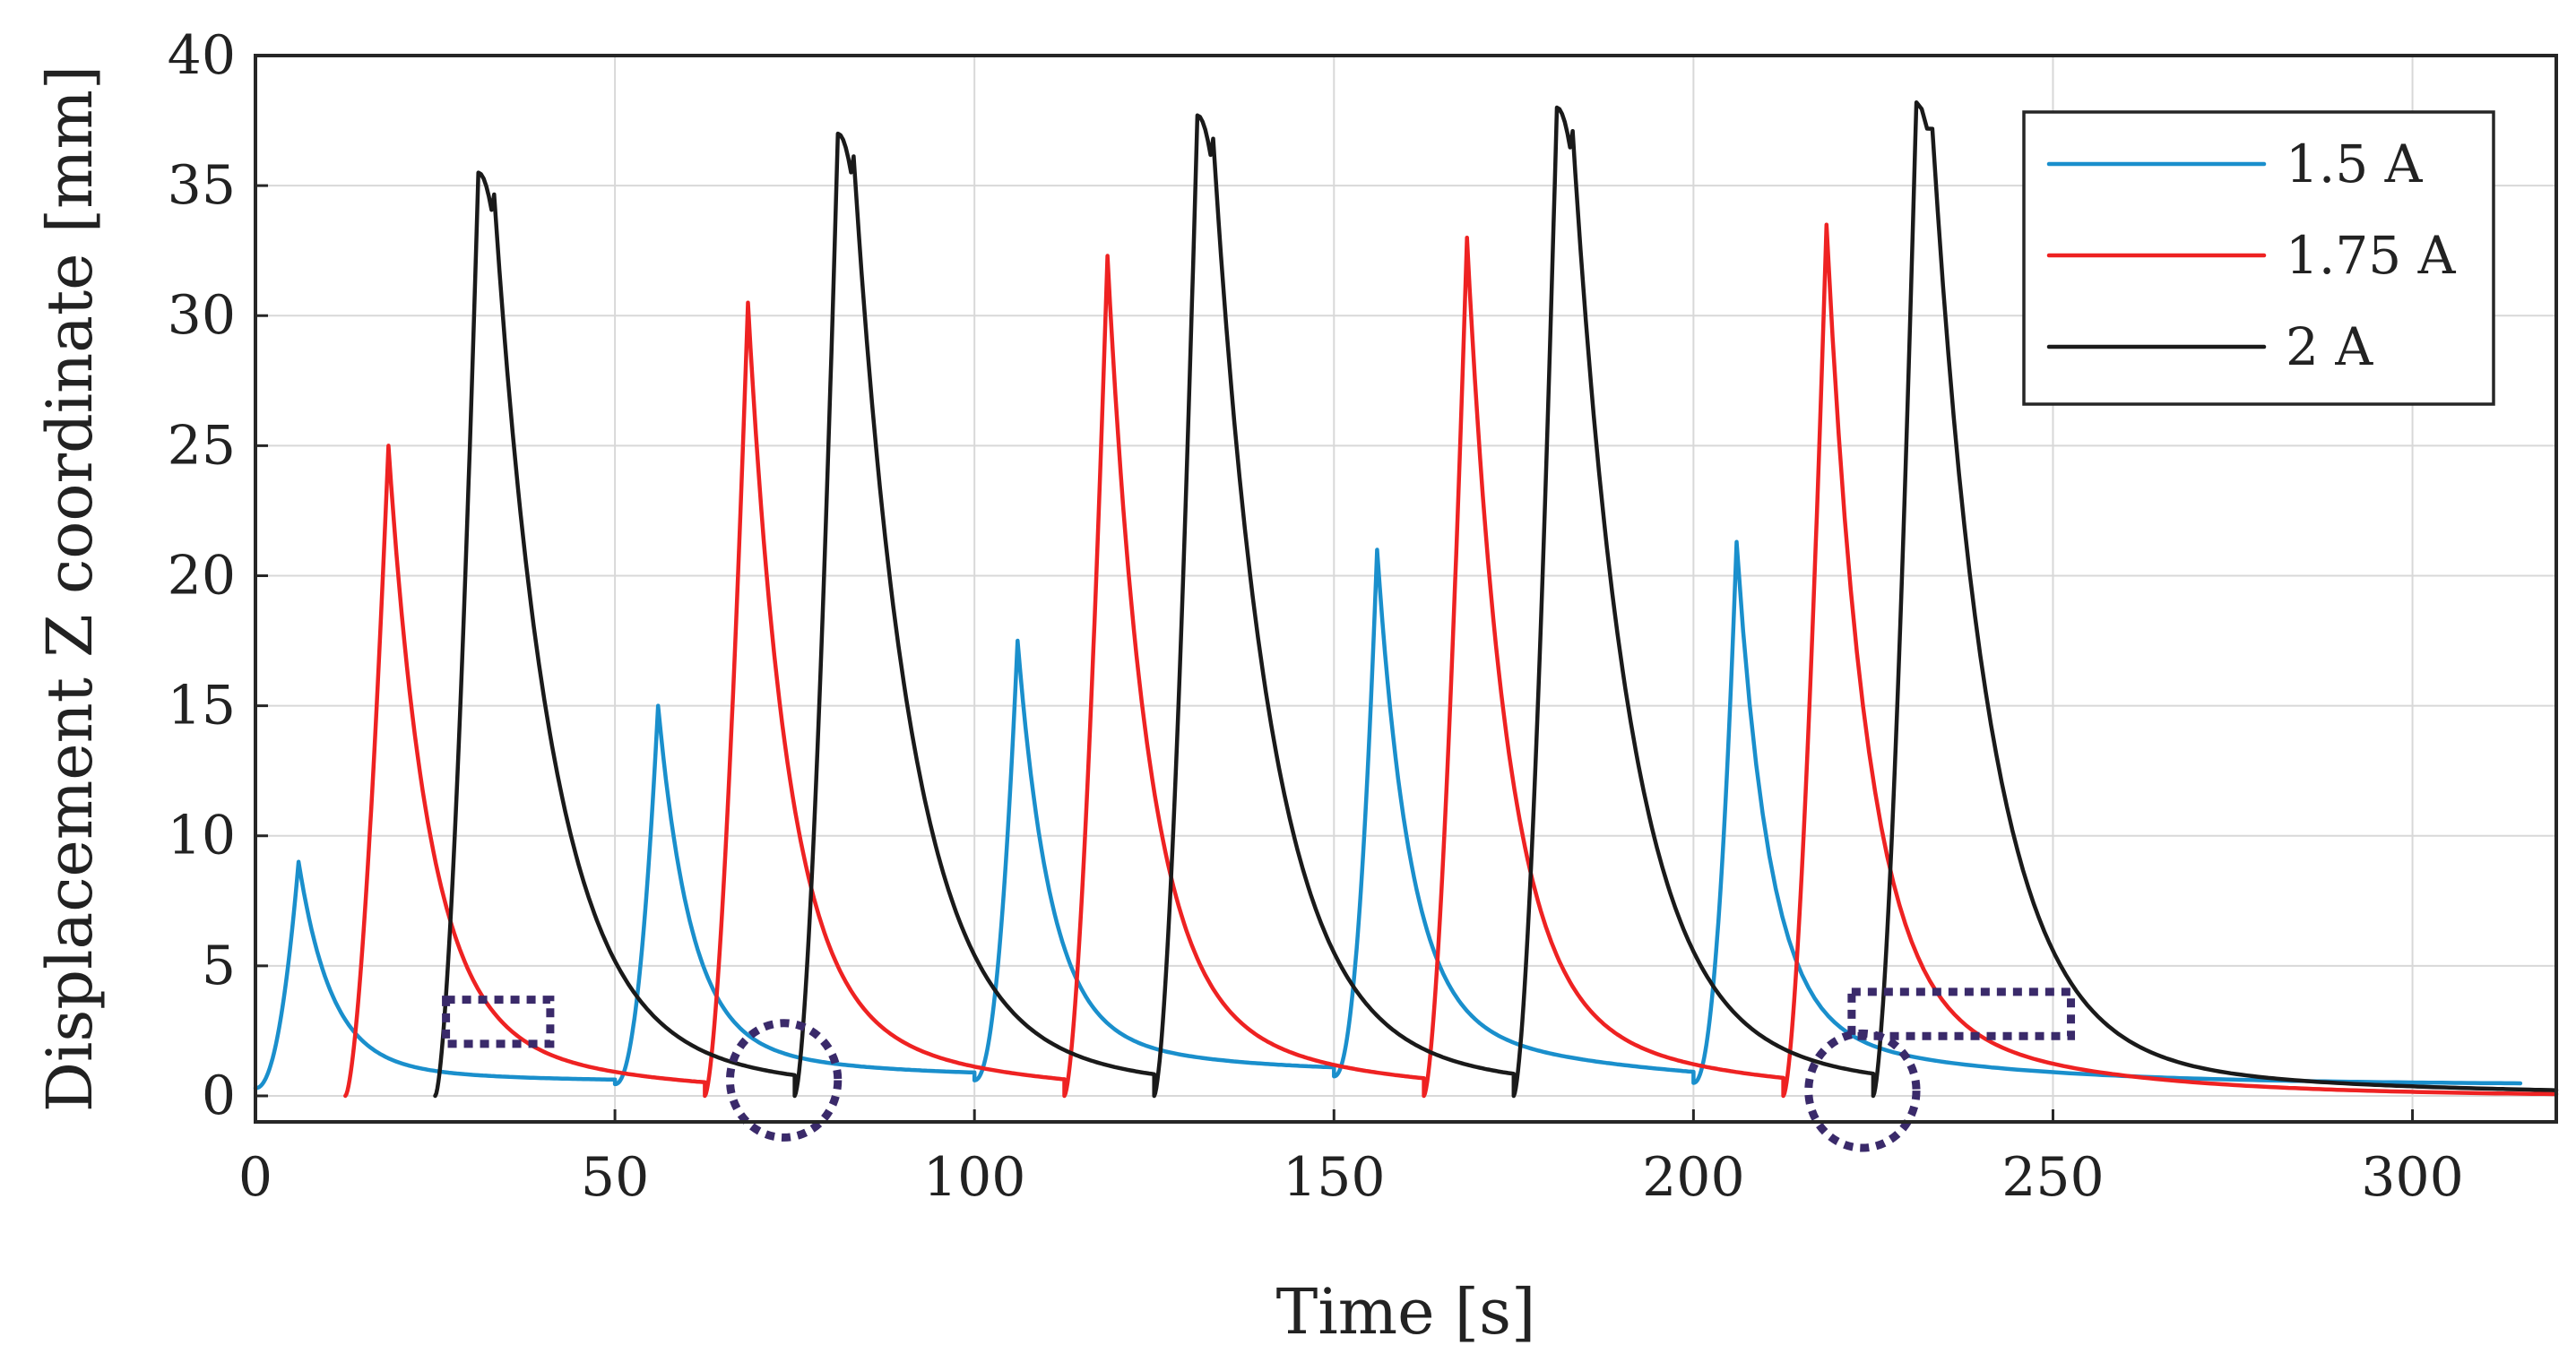  I want to click on x-tick-label: 150, so click(1334, 1177).